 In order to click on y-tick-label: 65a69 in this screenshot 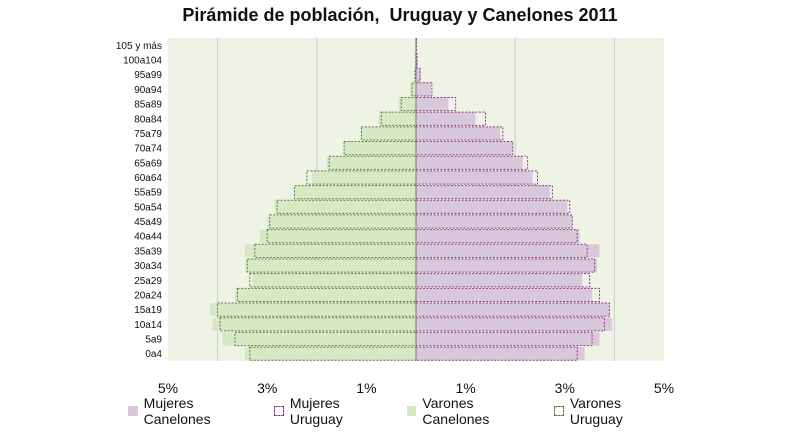, I will do `click(148, 163)`.